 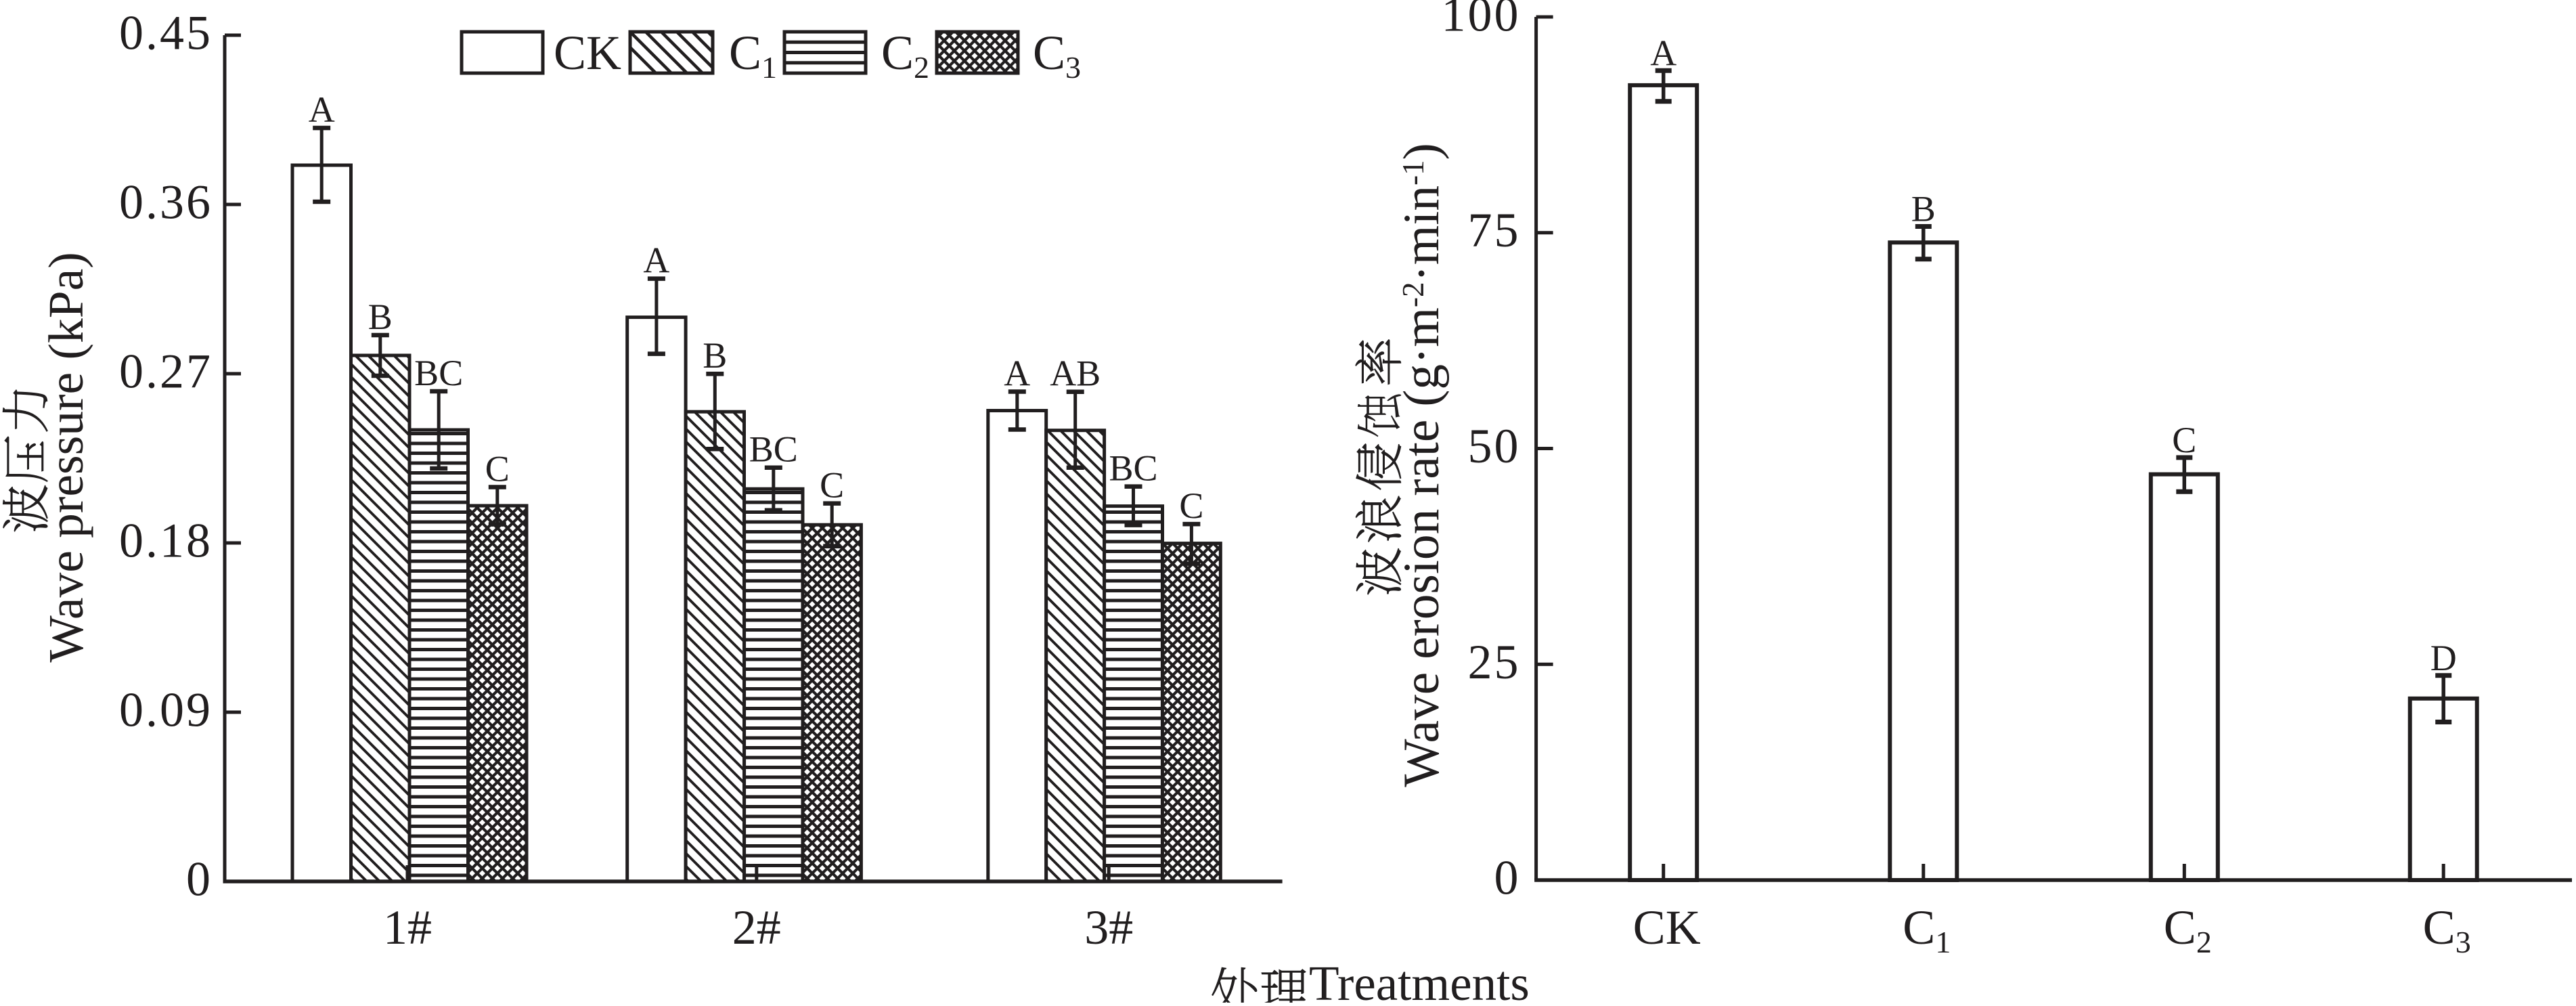 I want to click on svg-text: 3#, so click(x=1108, y=927).